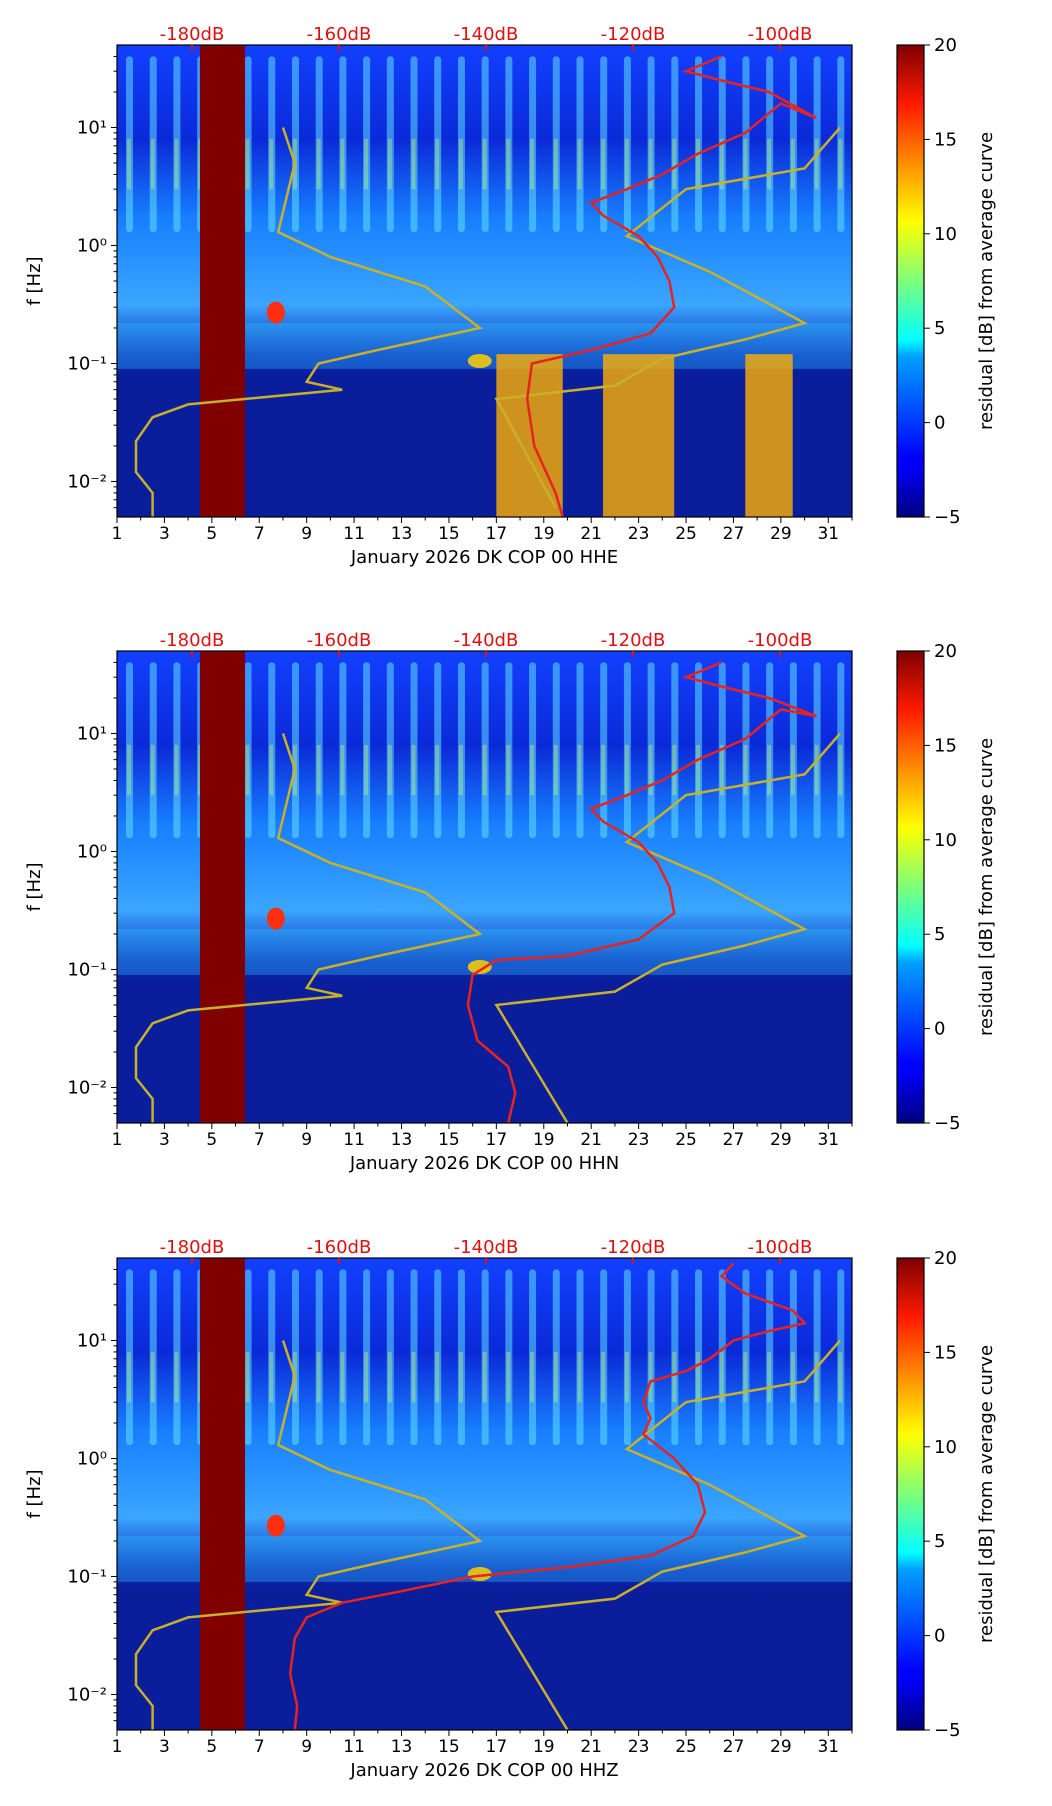 This screenshot has width=1052, height=1806. Describe the element at coordinates (641, 892) in the screenshot. I see `average-psd-curve` at that location.